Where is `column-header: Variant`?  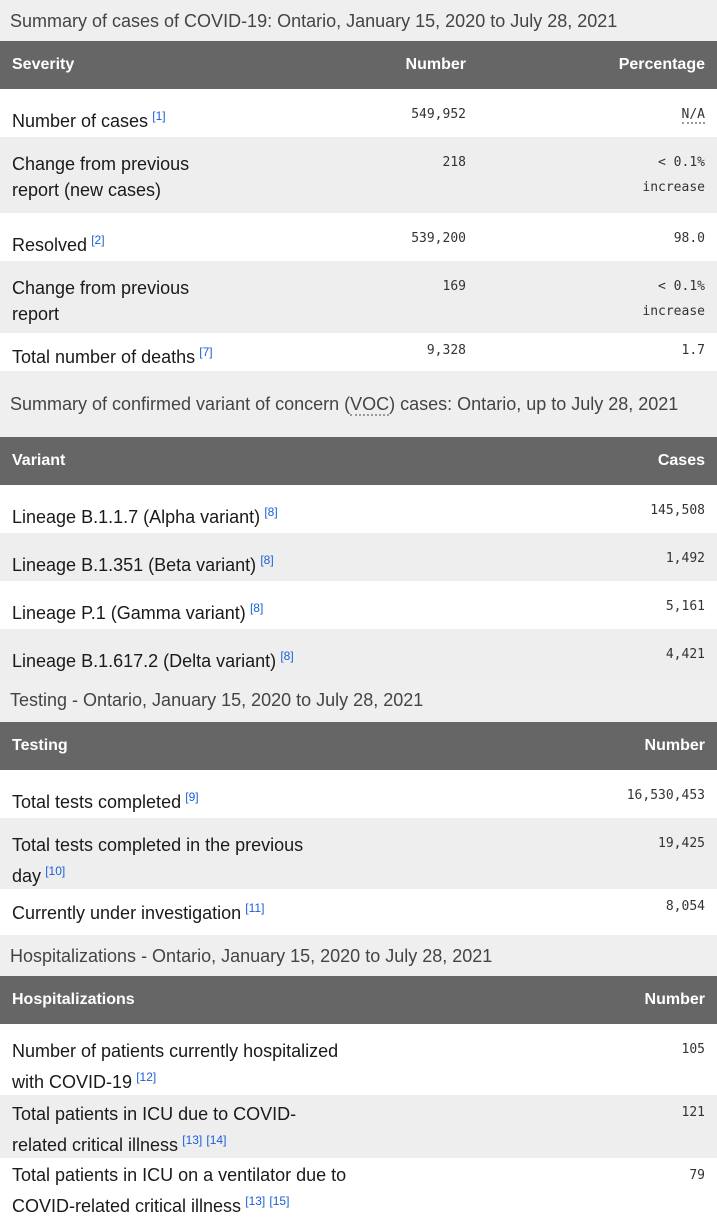 column-header: Variant is located at coordinates (179, 461).